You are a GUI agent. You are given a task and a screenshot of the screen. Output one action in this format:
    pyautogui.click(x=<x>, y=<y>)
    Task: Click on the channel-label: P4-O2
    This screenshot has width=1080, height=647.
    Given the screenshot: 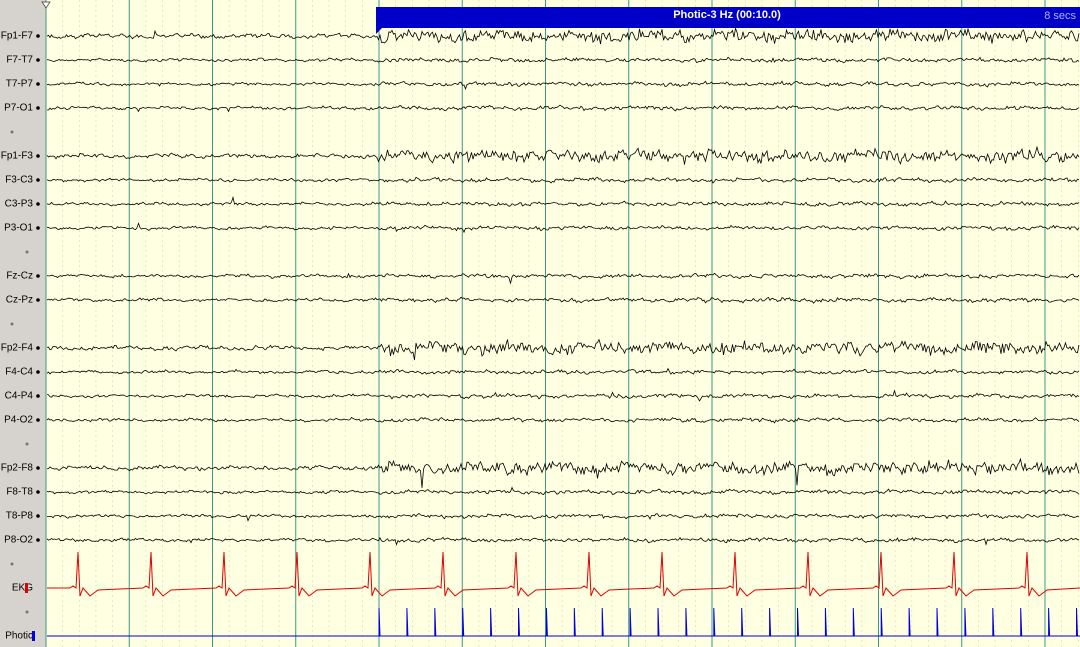 What is the action you would take?
    pyautogui.click(x=18, y=420)
    